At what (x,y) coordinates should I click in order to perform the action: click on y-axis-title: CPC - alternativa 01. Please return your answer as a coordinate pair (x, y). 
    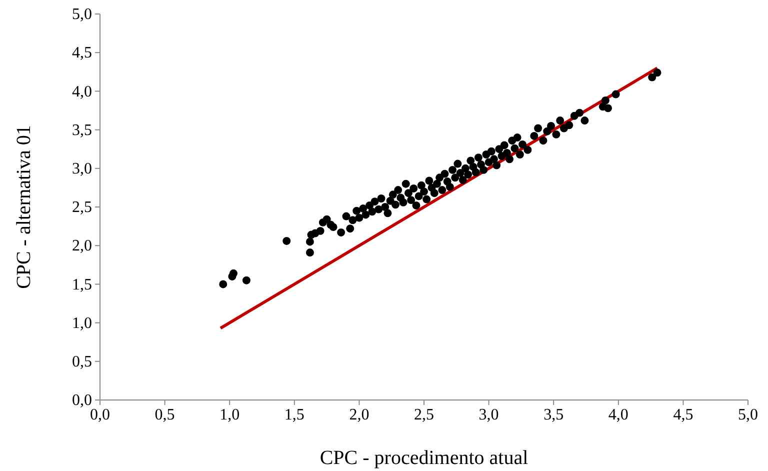
    Looking at the image, I should click on (24, 207).